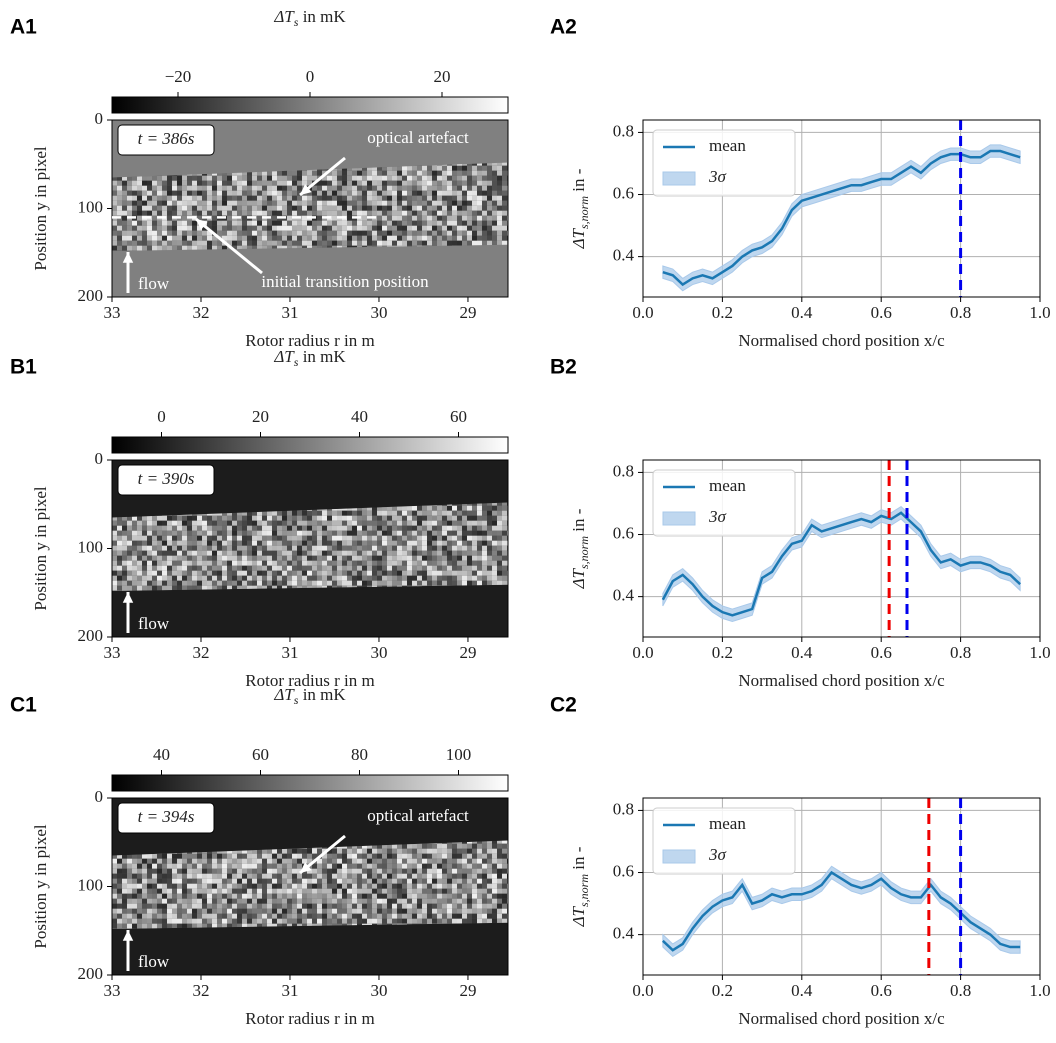 This screenshot has height=1043, width=1056. What do you see at coordinates (624, 933) in the screenshot?
I see `y-tick-label: 0.4` at bounding box center [624, 933].